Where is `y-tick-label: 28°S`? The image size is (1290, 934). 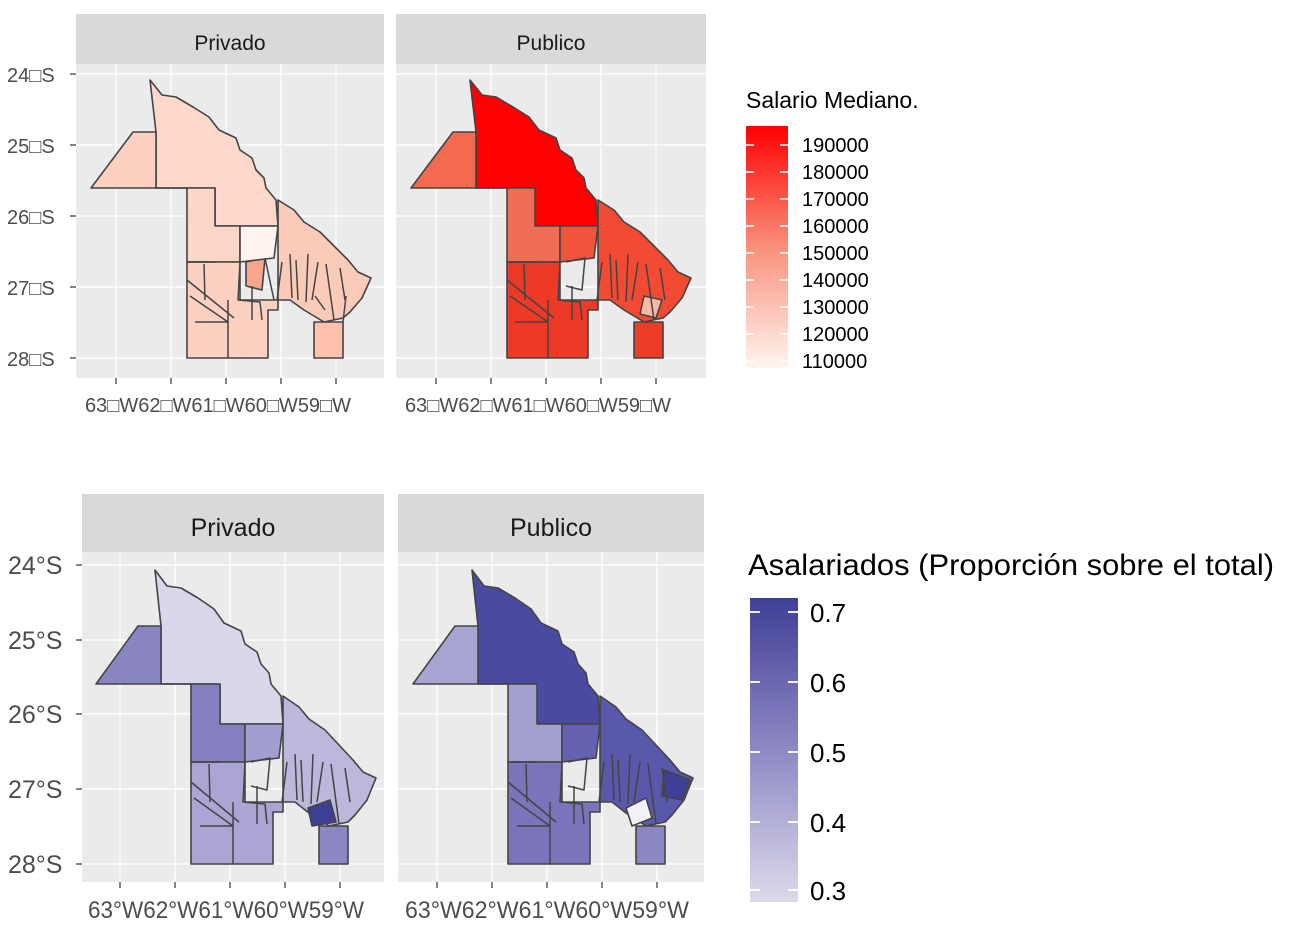 y-tick-label: 28°S is located at coordinates (35, 865).